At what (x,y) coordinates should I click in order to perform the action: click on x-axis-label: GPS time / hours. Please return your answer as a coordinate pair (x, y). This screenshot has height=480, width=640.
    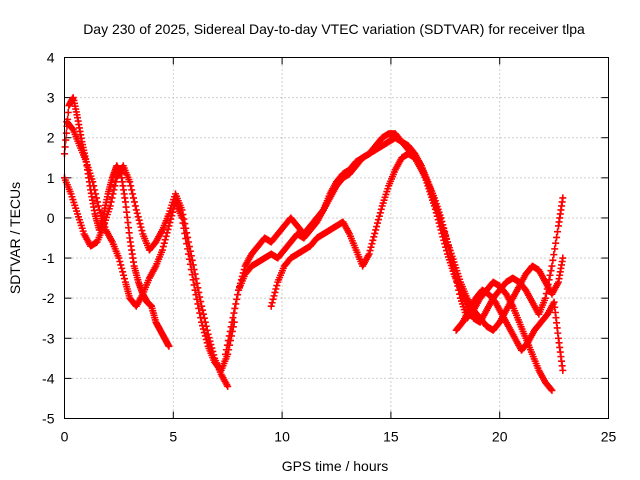
    Looking at the image, I should click on (335, 466).